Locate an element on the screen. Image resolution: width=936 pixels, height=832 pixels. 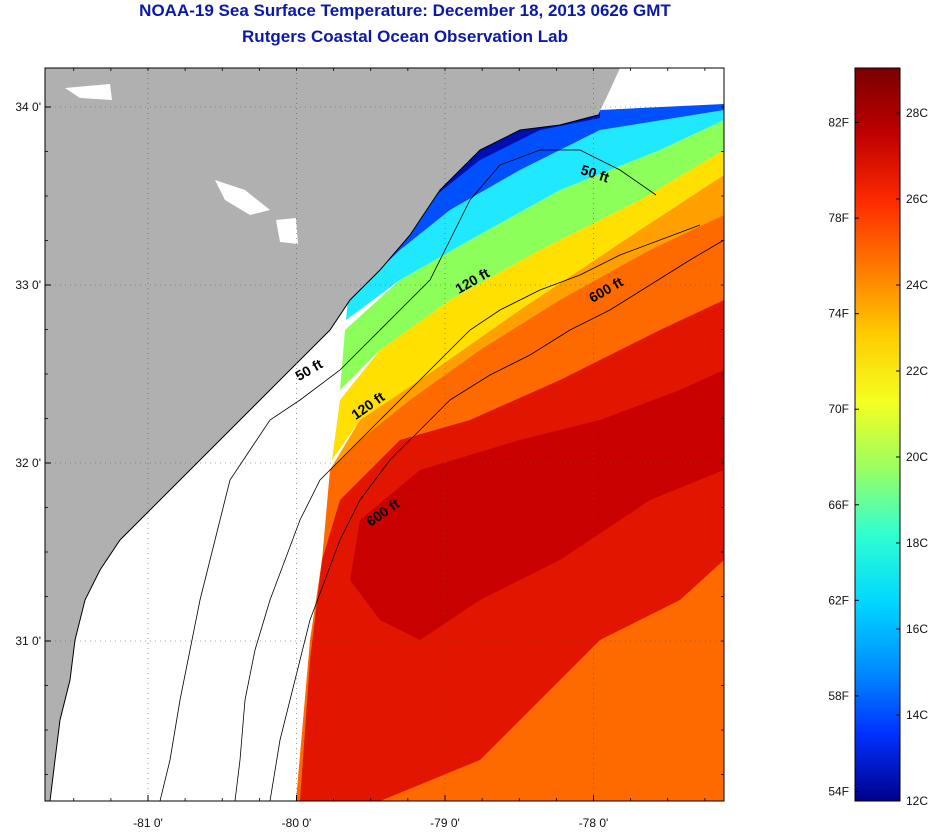
cb-fahrenheit-label: 70F is located at coordinates (838, 409).